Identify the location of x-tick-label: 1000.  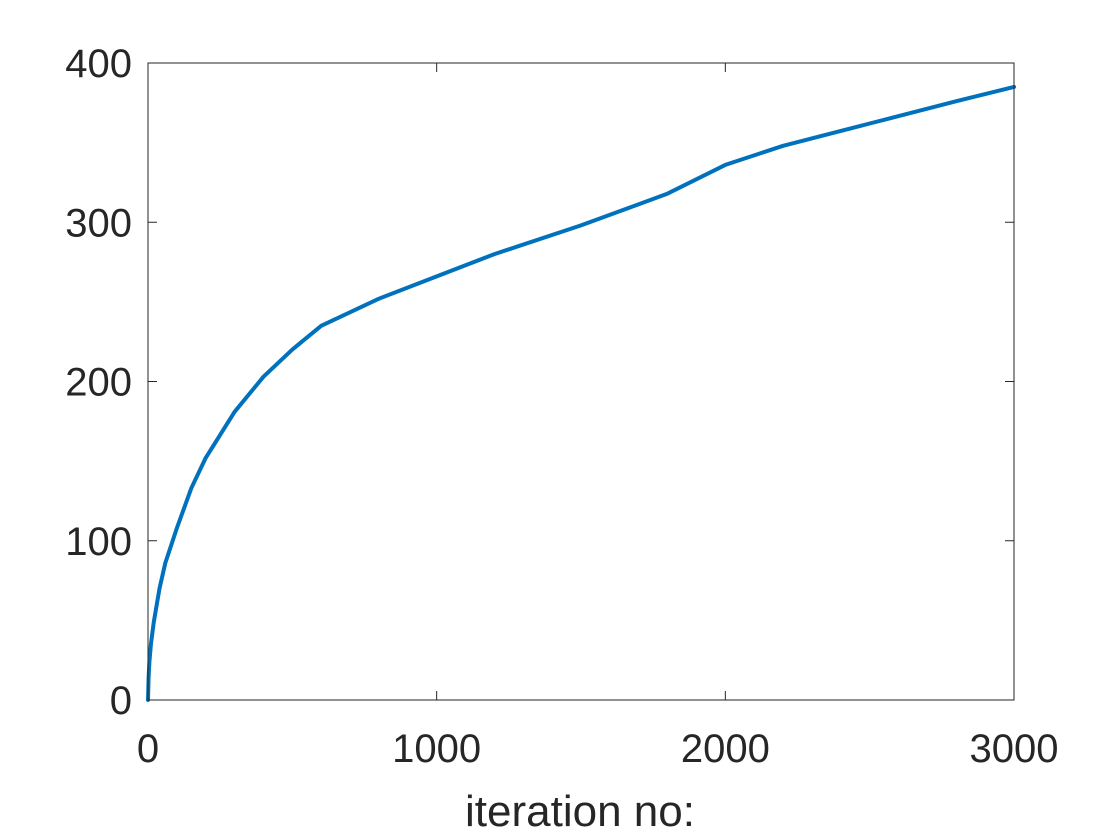
(436, 749).